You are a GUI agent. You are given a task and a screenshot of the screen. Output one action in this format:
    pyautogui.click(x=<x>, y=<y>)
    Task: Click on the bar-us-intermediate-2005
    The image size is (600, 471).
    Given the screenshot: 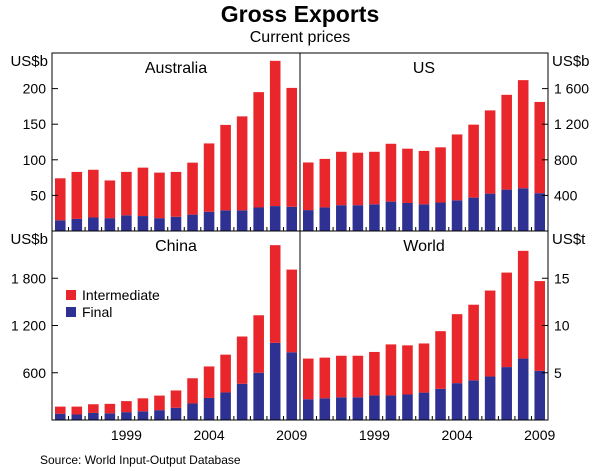 What is the action you would take?
    pyautogui.click(x=473, y=161)
    